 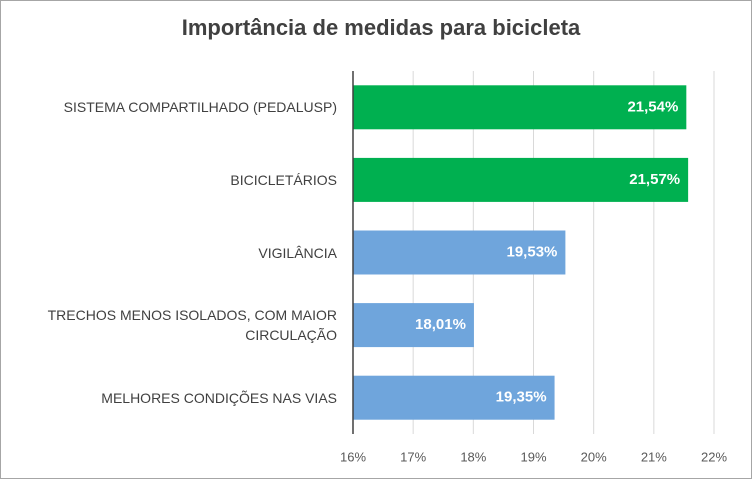 I want to click on value-label: 19,53%, so click(x=532, y=251).